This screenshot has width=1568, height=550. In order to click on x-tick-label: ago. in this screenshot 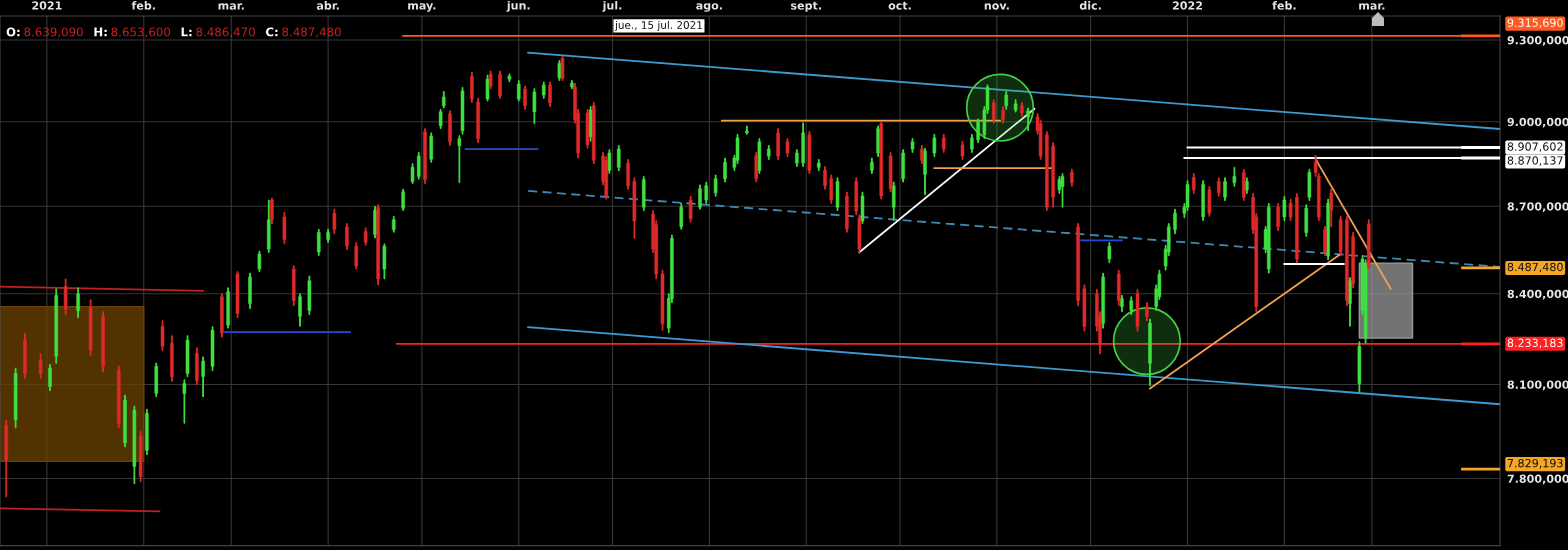, I will do `click(709, 7)`.